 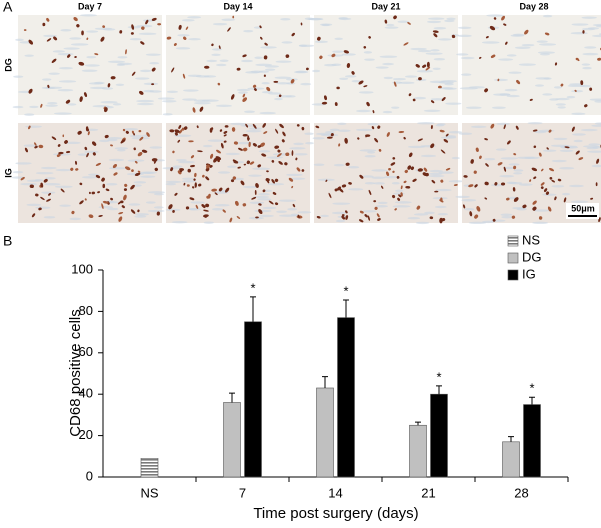 What do you see at coordinates (86, 393) in the screenshot?
I see `y-tick-label: 40` at bounding box center [86, 393].